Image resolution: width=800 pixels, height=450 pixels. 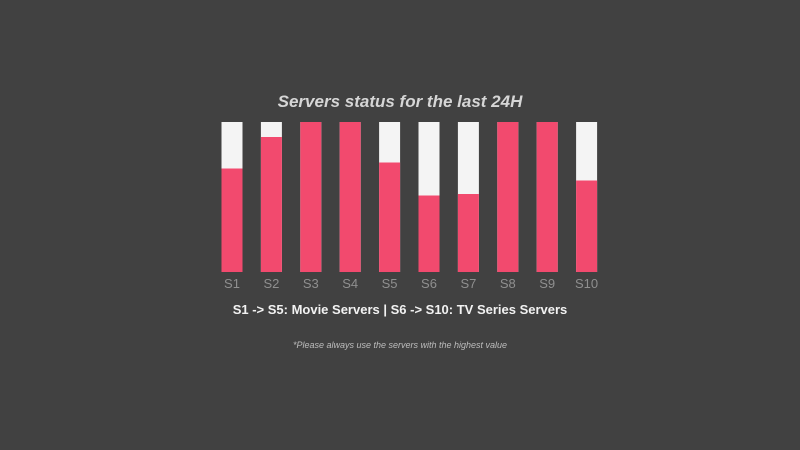 What do you see at coordinates (232, 220) in the screenshot?
I see `bar-value-s1` at bounding box center [232, 220].